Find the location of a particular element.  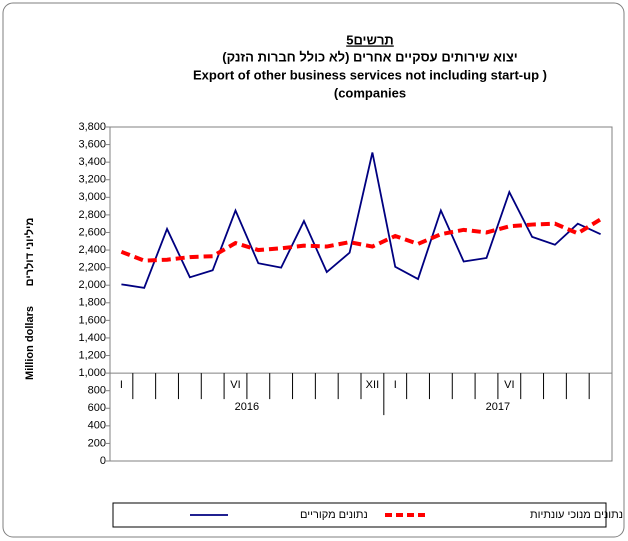

chart-title: תרשים5 is located at coordinates (370, 39).